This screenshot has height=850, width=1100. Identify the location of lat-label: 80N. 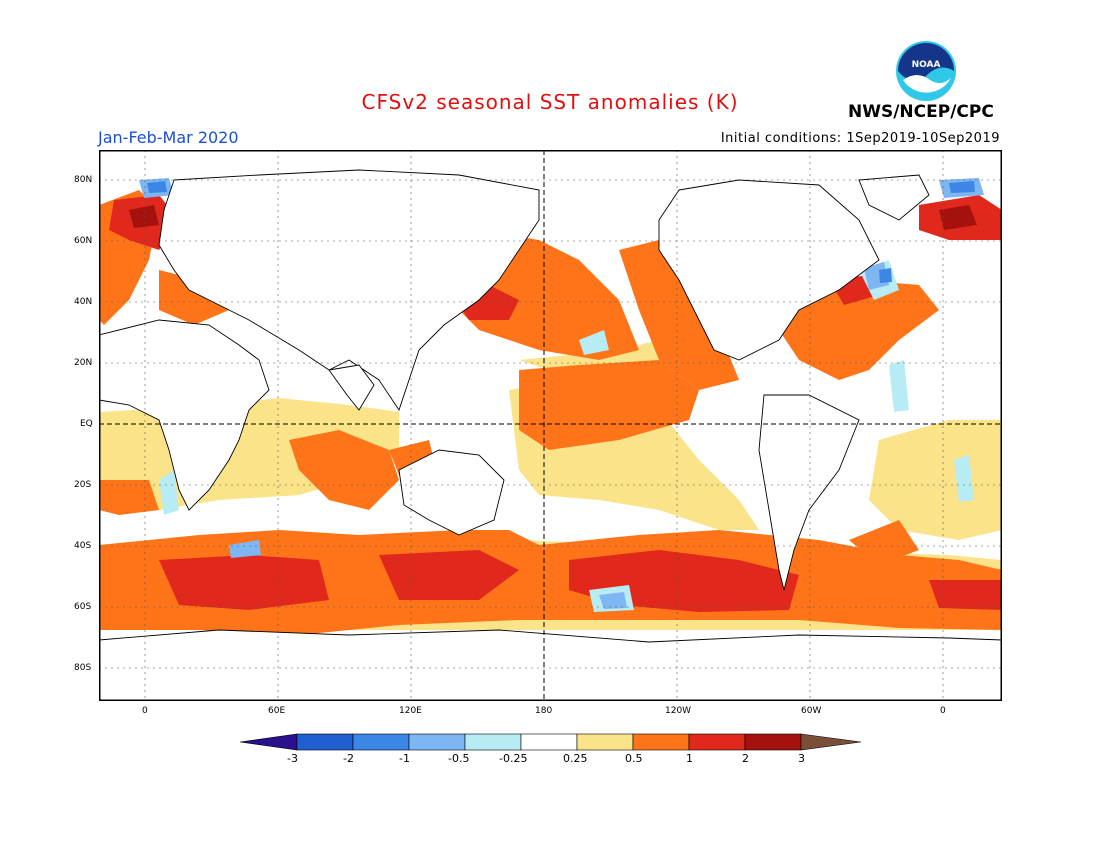
(83, 180).